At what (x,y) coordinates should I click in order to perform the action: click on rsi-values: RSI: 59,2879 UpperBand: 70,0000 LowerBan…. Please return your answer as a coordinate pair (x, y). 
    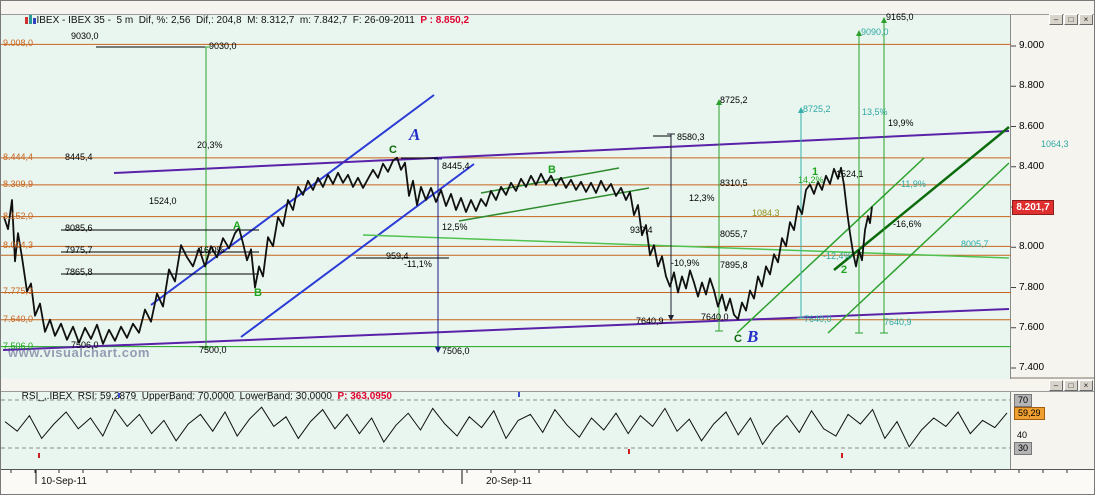
    Looking at the image, I should click on (205, 396).